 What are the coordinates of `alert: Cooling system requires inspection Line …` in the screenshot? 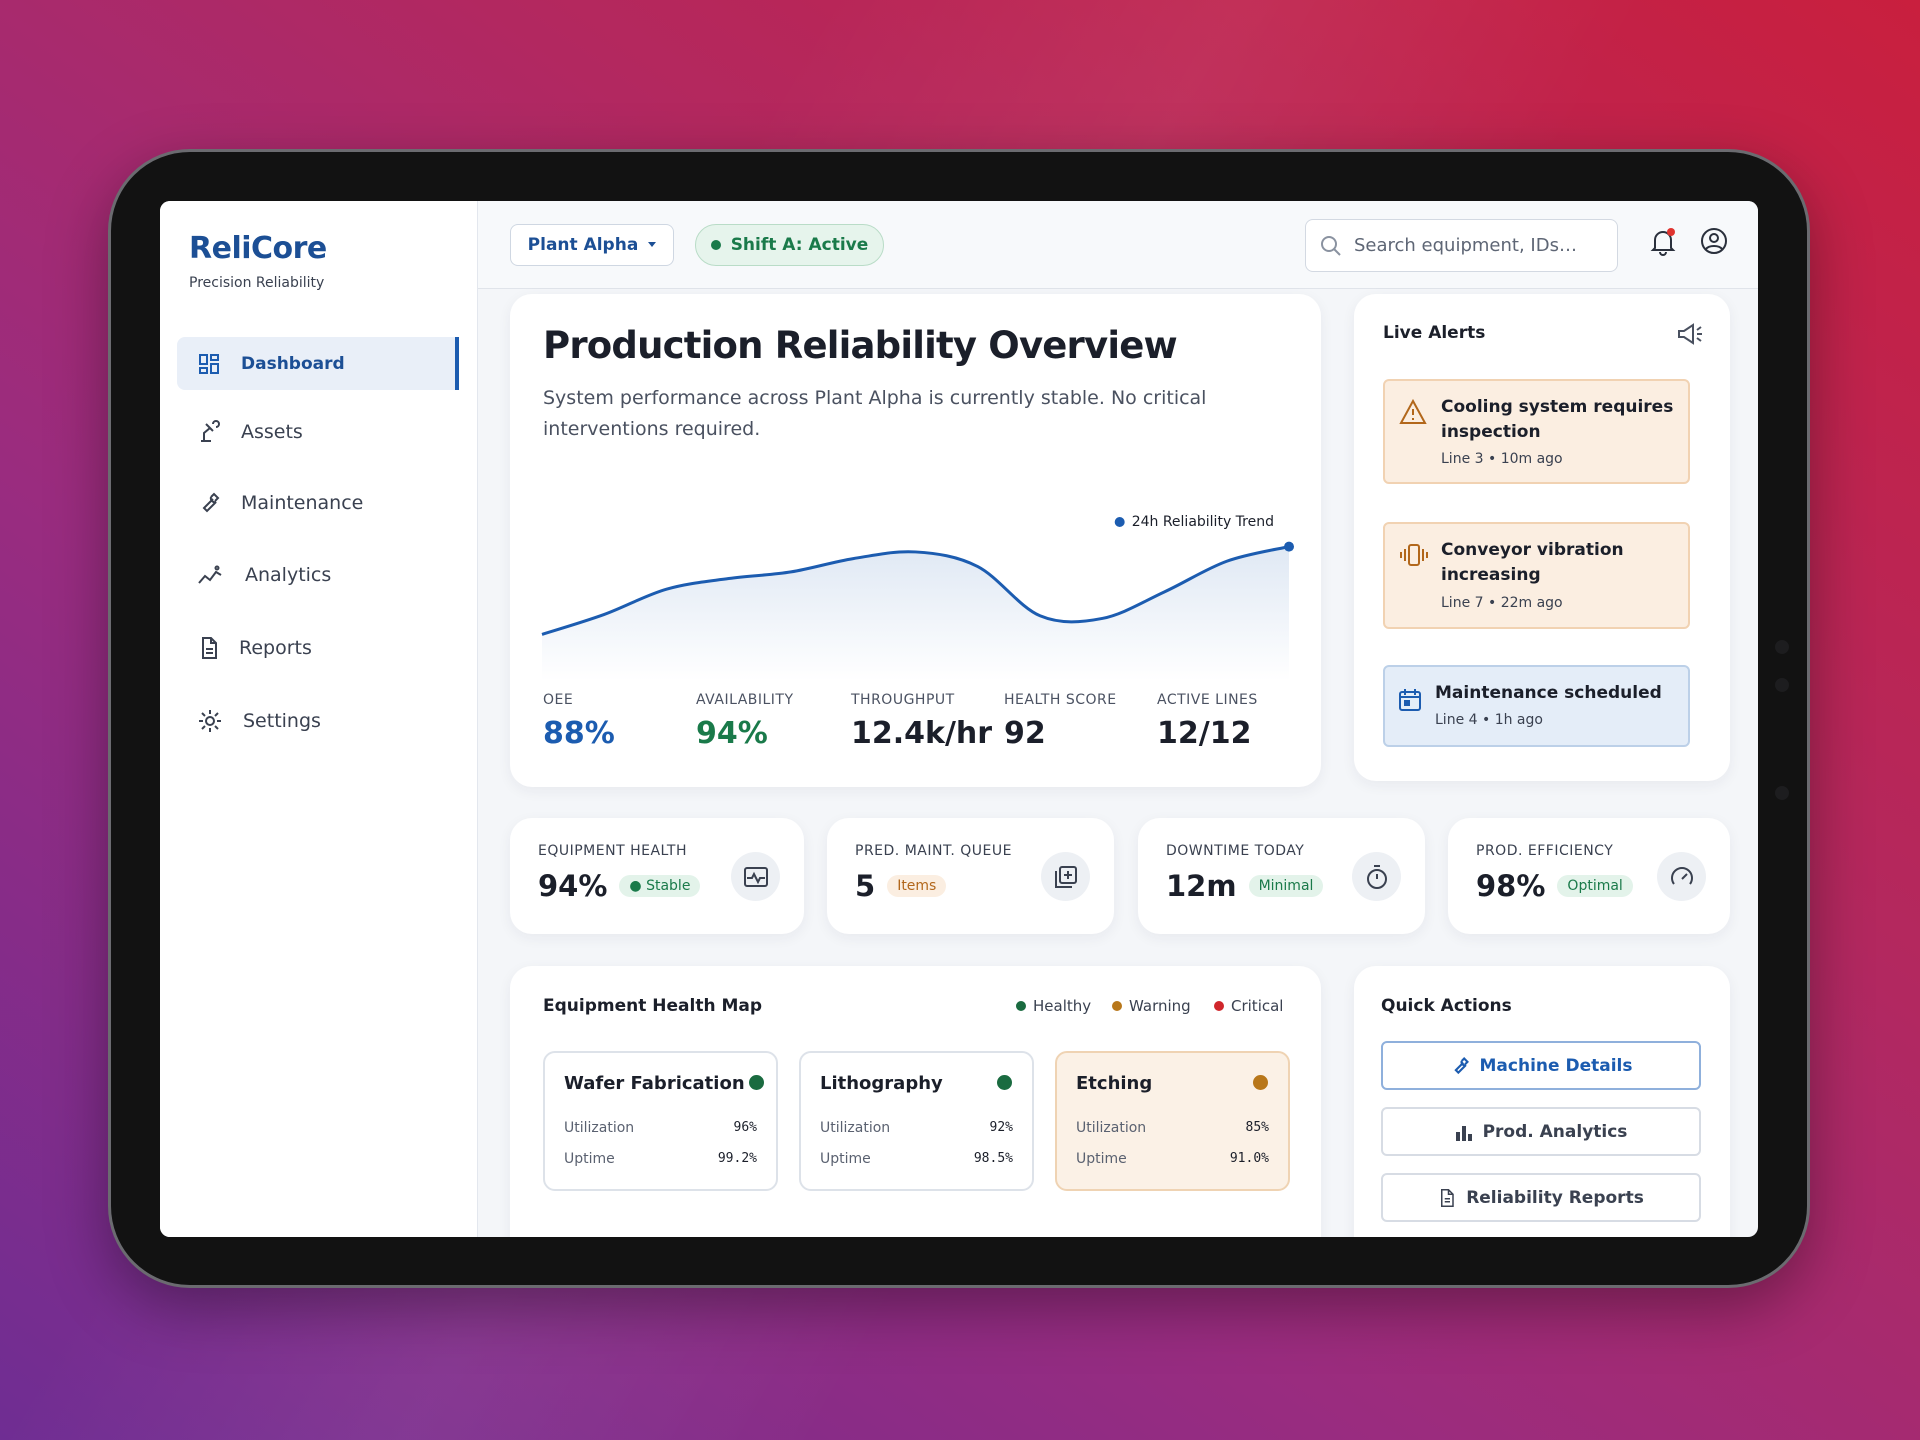 It's located at (1536, 431).